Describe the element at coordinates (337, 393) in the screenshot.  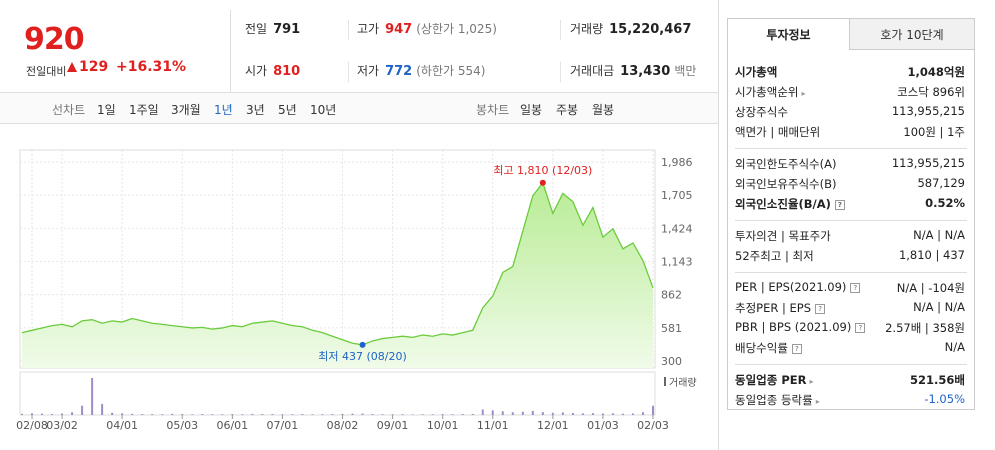
I see `volume-frame` at that location.